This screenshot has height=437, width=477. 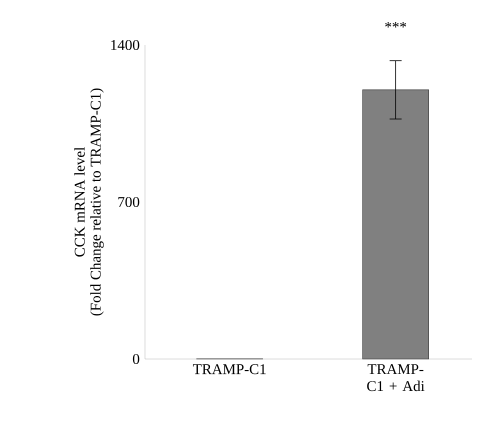 What do you see at coordinates (136, 359) in the screenshot?
I see `y-tick-label: 0` at bounding box center [136, 359].